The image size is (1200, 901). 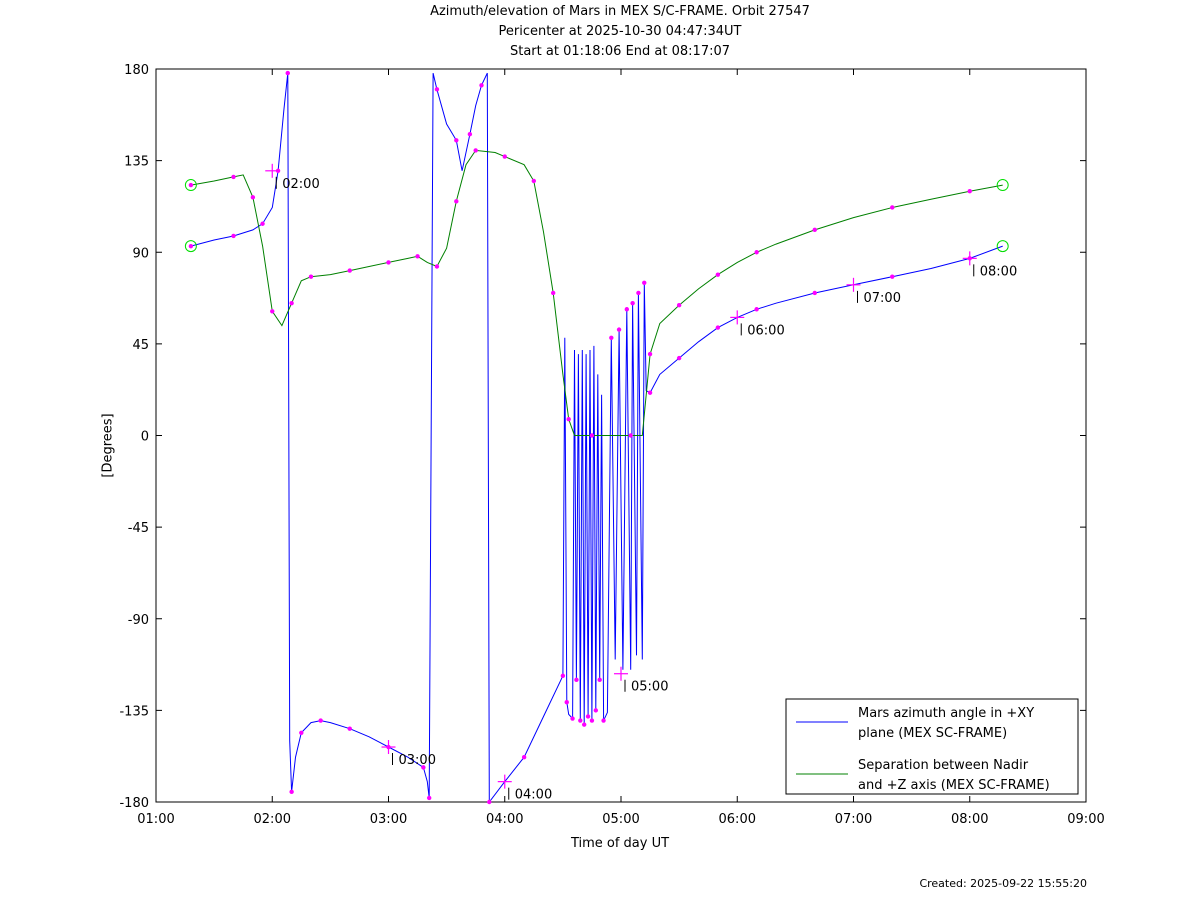 What do you see at coordinates (272, 819) in the screenshot?
I see `x-tick-label: 02:00` at bounding box center [272, 819].